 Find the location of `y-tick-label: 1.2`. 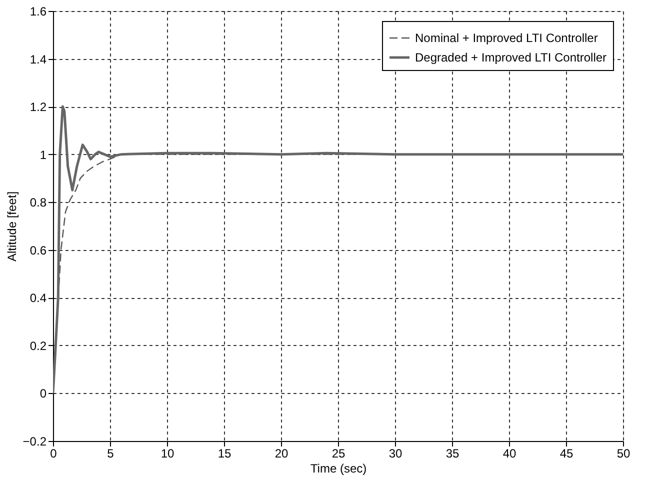

y-tick-label: 1.2 is located at coordinates (38, 107).